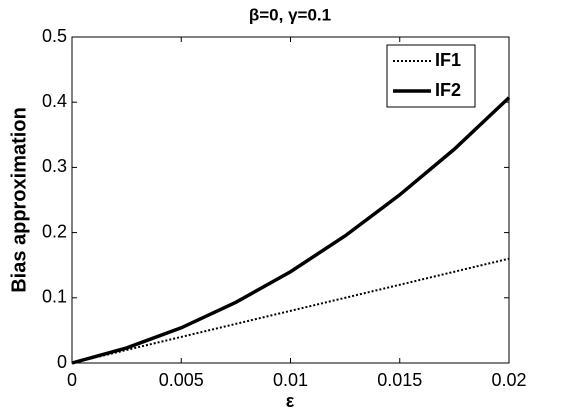 The image size is (561, 414). Describe the element at coordinates (54, 166) in the screenshot. I see `y-tick-label: 0.3` at that location.